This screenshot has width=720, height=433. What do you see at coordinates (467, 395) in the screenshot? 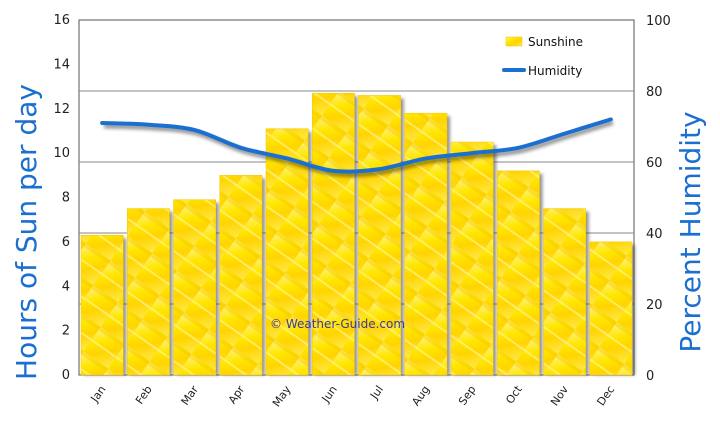
I see `x-tick-label: Sep` at bounding box center [467, 395].